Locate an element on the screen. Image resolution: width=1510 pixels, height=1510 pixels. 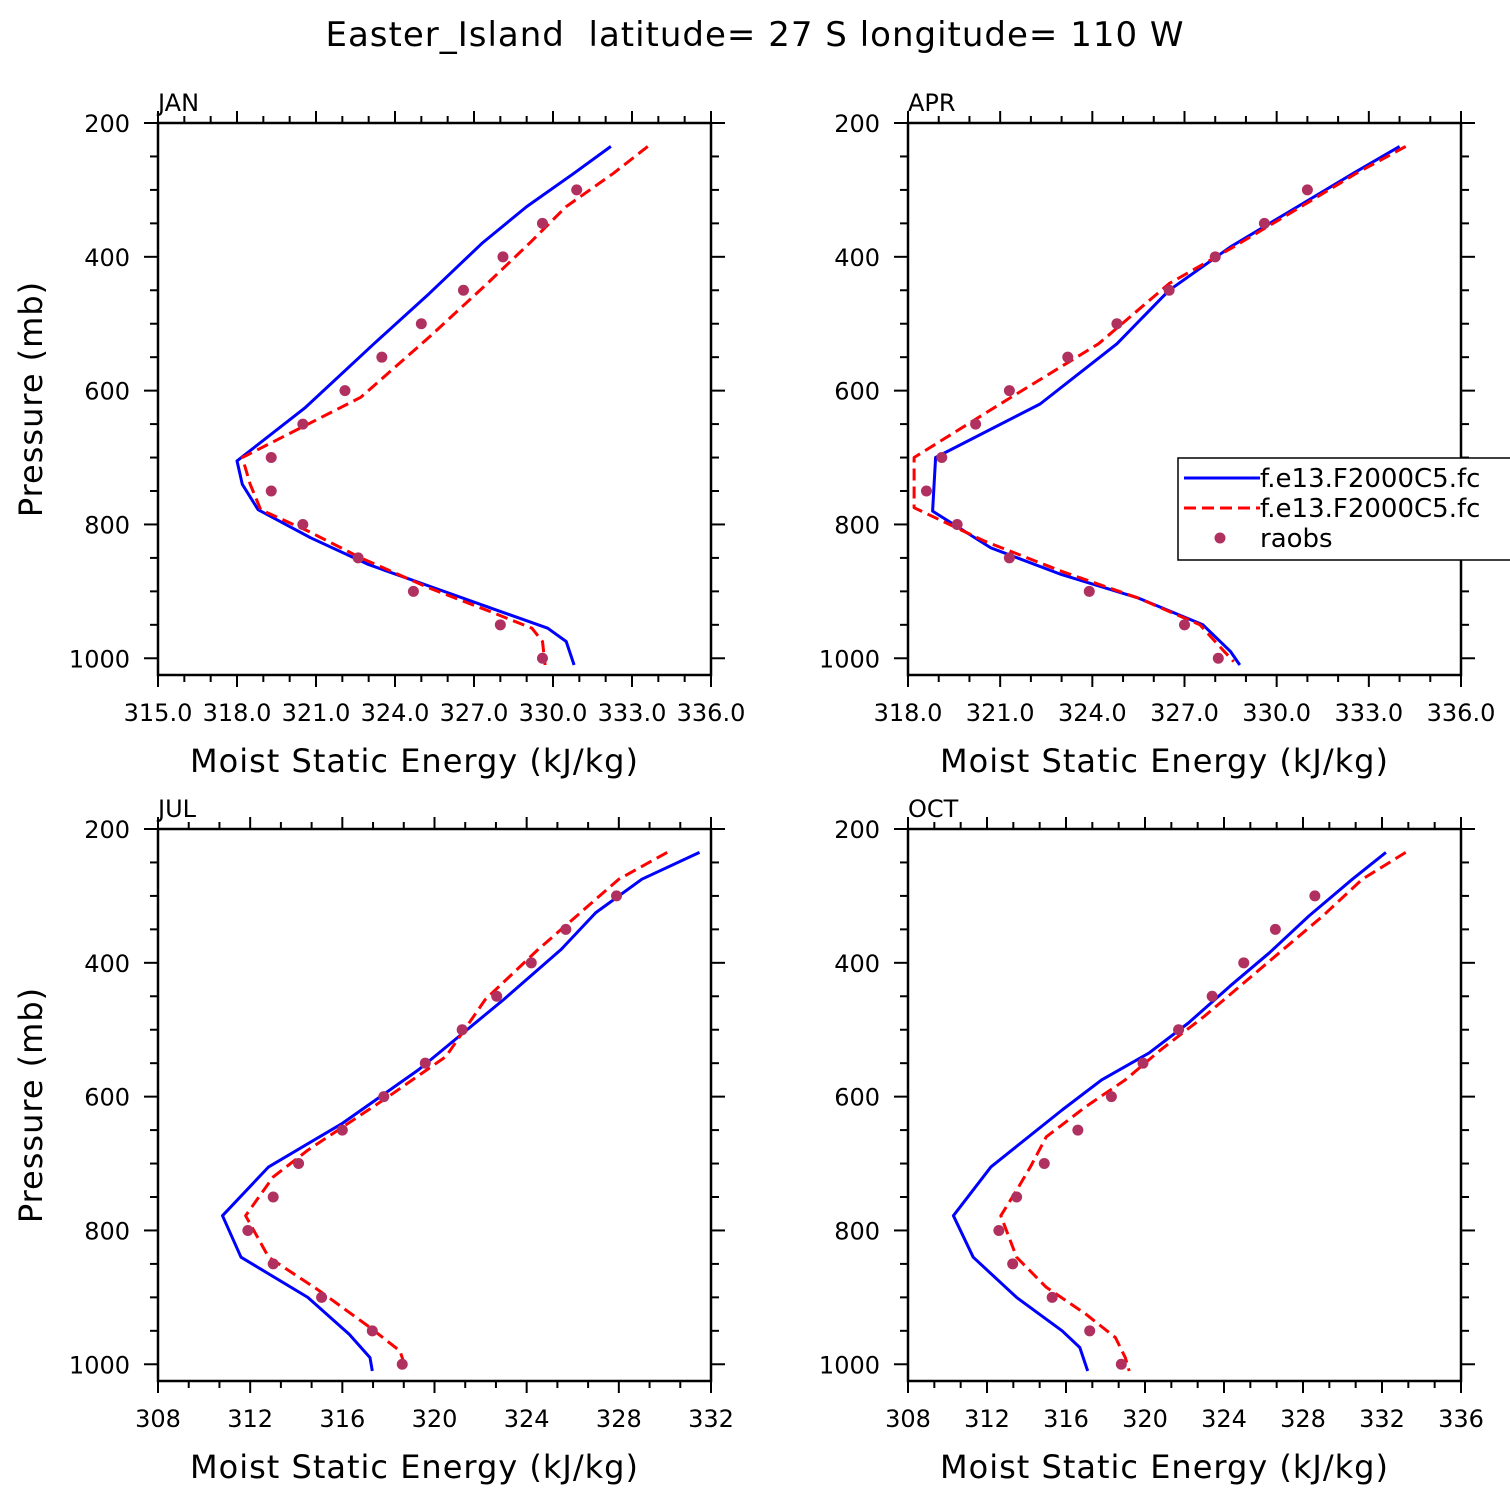
x-tick-label: 333.0 is located at coordinates (632, 713).